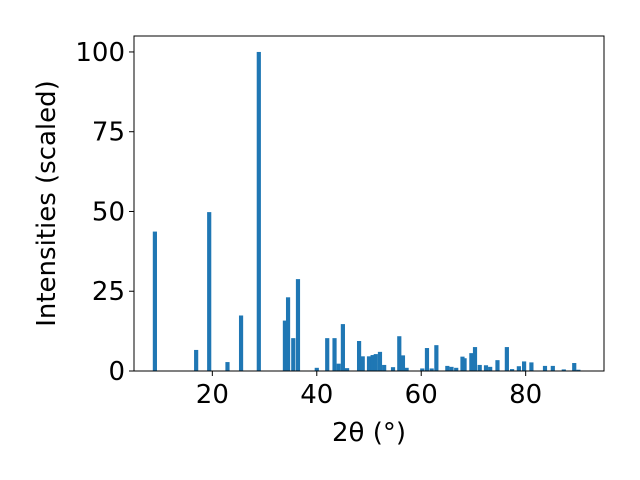 The width and height of the screenshot is (640, 480). Describe the element at coordinates (212, 395) in the screenshot. I see `x-tick-label: 20` at that location.